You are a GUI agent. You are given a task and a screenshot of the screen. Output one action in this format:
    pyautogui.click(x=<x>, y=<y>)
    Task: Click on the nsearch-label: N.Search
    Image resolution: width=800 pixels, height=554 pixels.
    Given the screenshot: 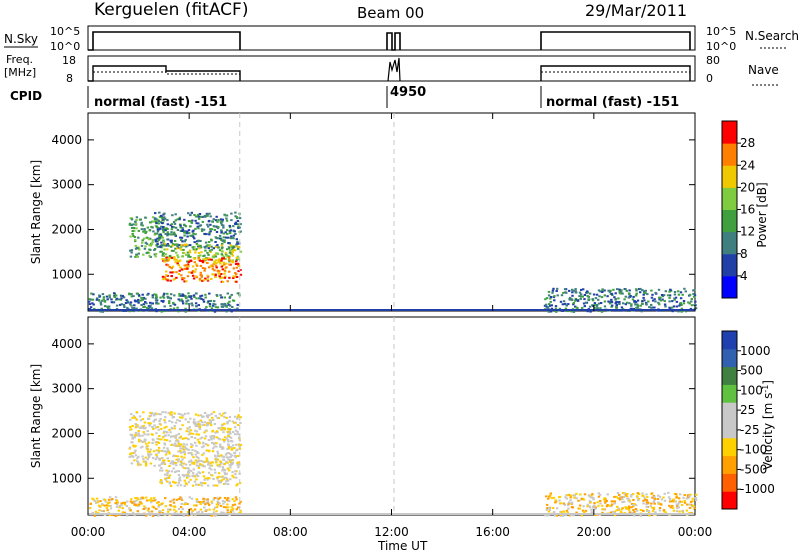 What is the action you would take?
    pyautogui.click(x=772, y=36)
    